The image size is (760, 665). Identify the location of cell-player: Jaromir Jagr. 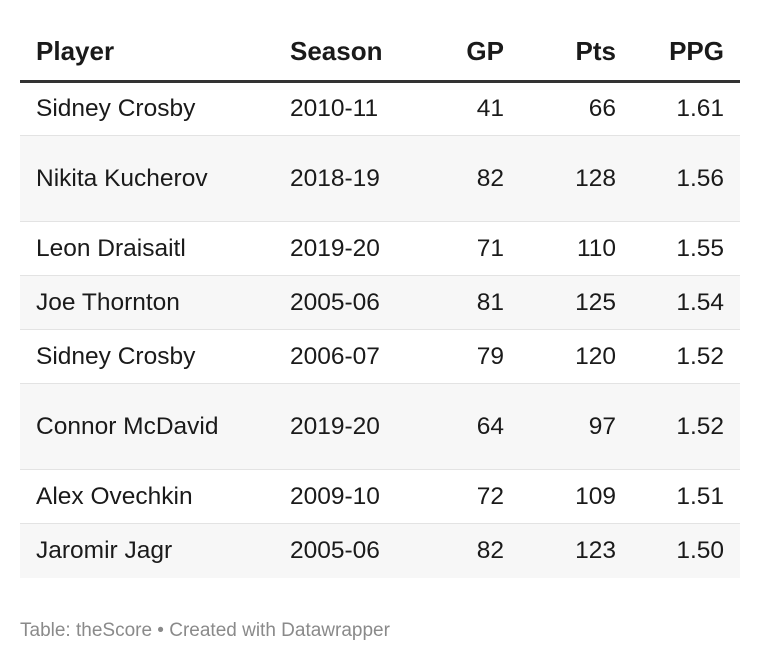
(147, 550).